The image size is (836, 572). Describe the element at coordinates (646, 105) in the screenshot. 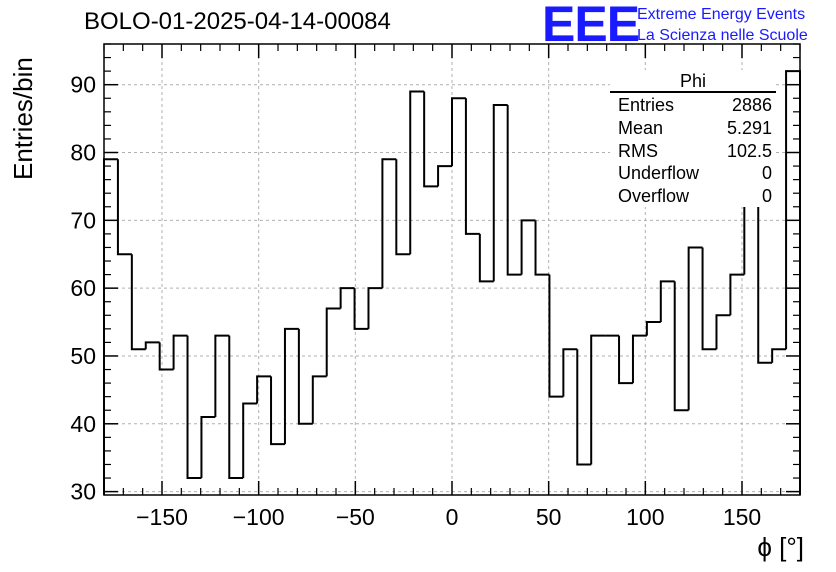

I see `stats-label: Entries` at that location.